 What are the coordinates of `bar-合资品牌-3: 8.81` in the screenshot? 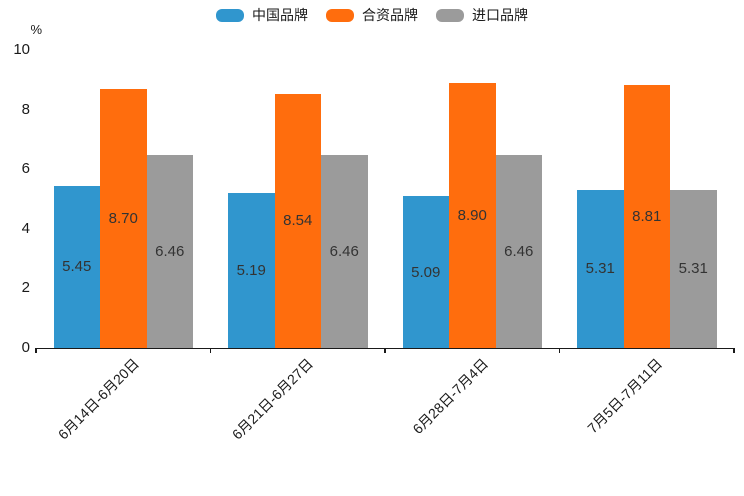 It's located at (646, 216).